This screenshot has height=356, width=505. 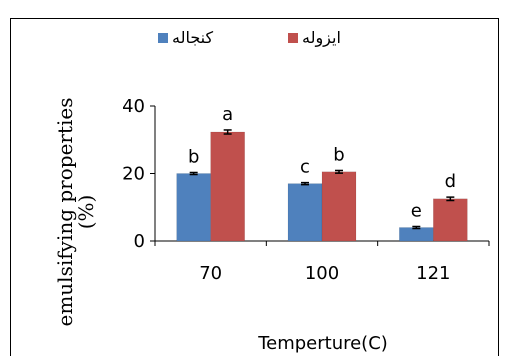 What do you see at coordinates (249, 38) in the screenshot?
I see `legend: کنجاله ایزوله` at bounding box center [249, 38].